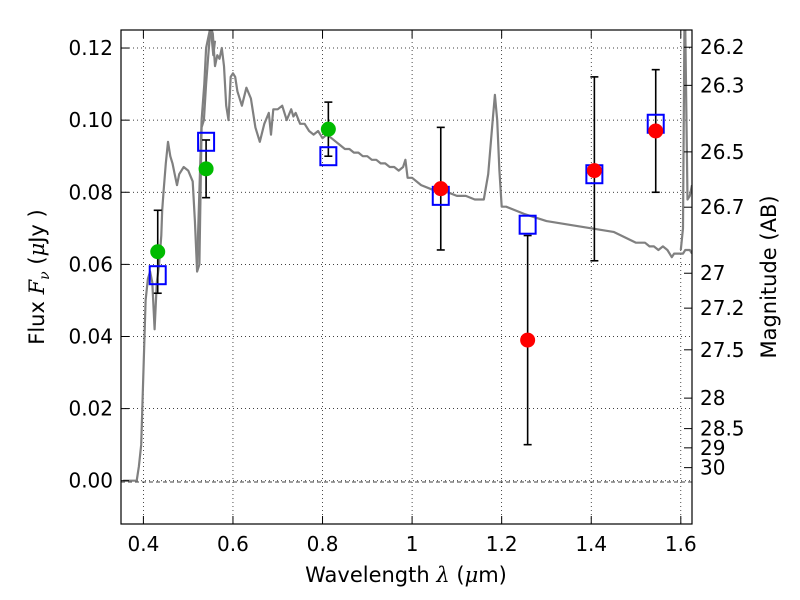 The height and width of the screenshot is (600, 800). What do you see at coordinates (712, 448) in the screenshot?
I see `y2-tick-label: 29` at bounding box center [712, 448].